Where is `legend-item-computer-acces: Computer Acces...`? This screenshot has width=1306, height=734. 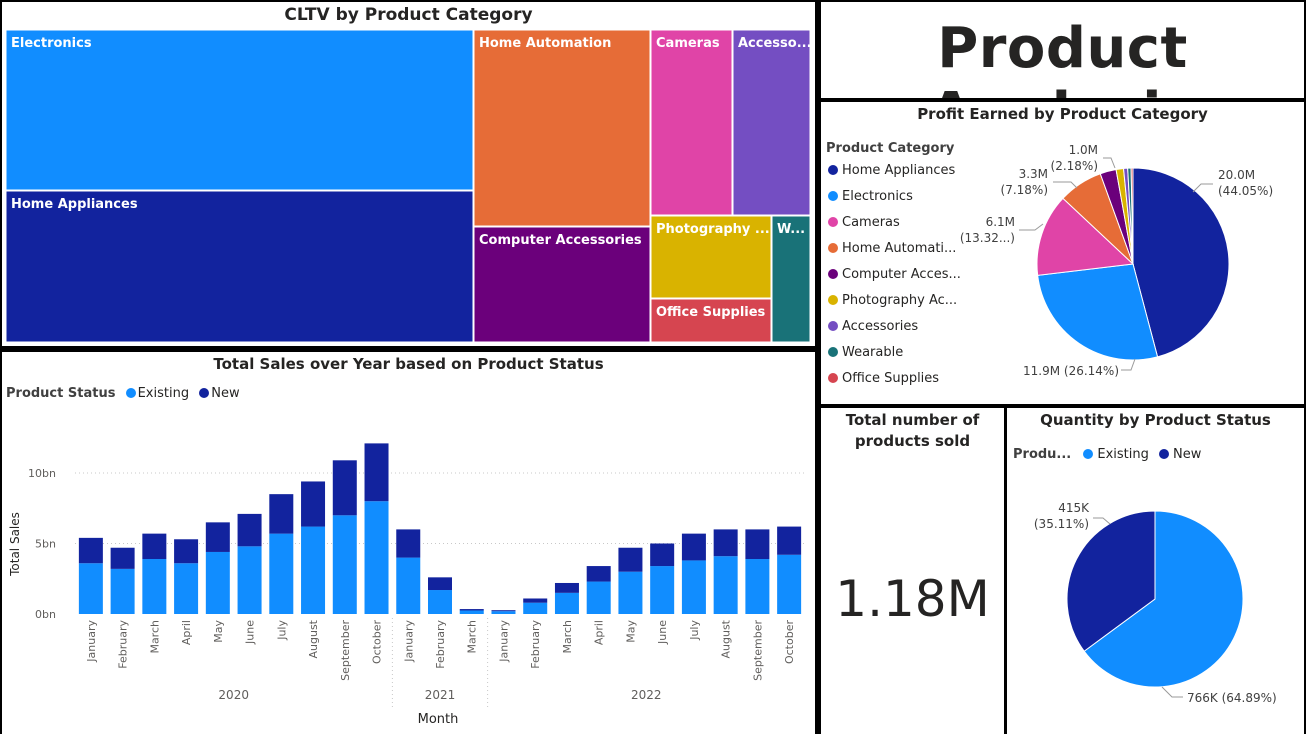 legend-item-computer-acces: Computer Acces... is located at coordinates (893, 279).